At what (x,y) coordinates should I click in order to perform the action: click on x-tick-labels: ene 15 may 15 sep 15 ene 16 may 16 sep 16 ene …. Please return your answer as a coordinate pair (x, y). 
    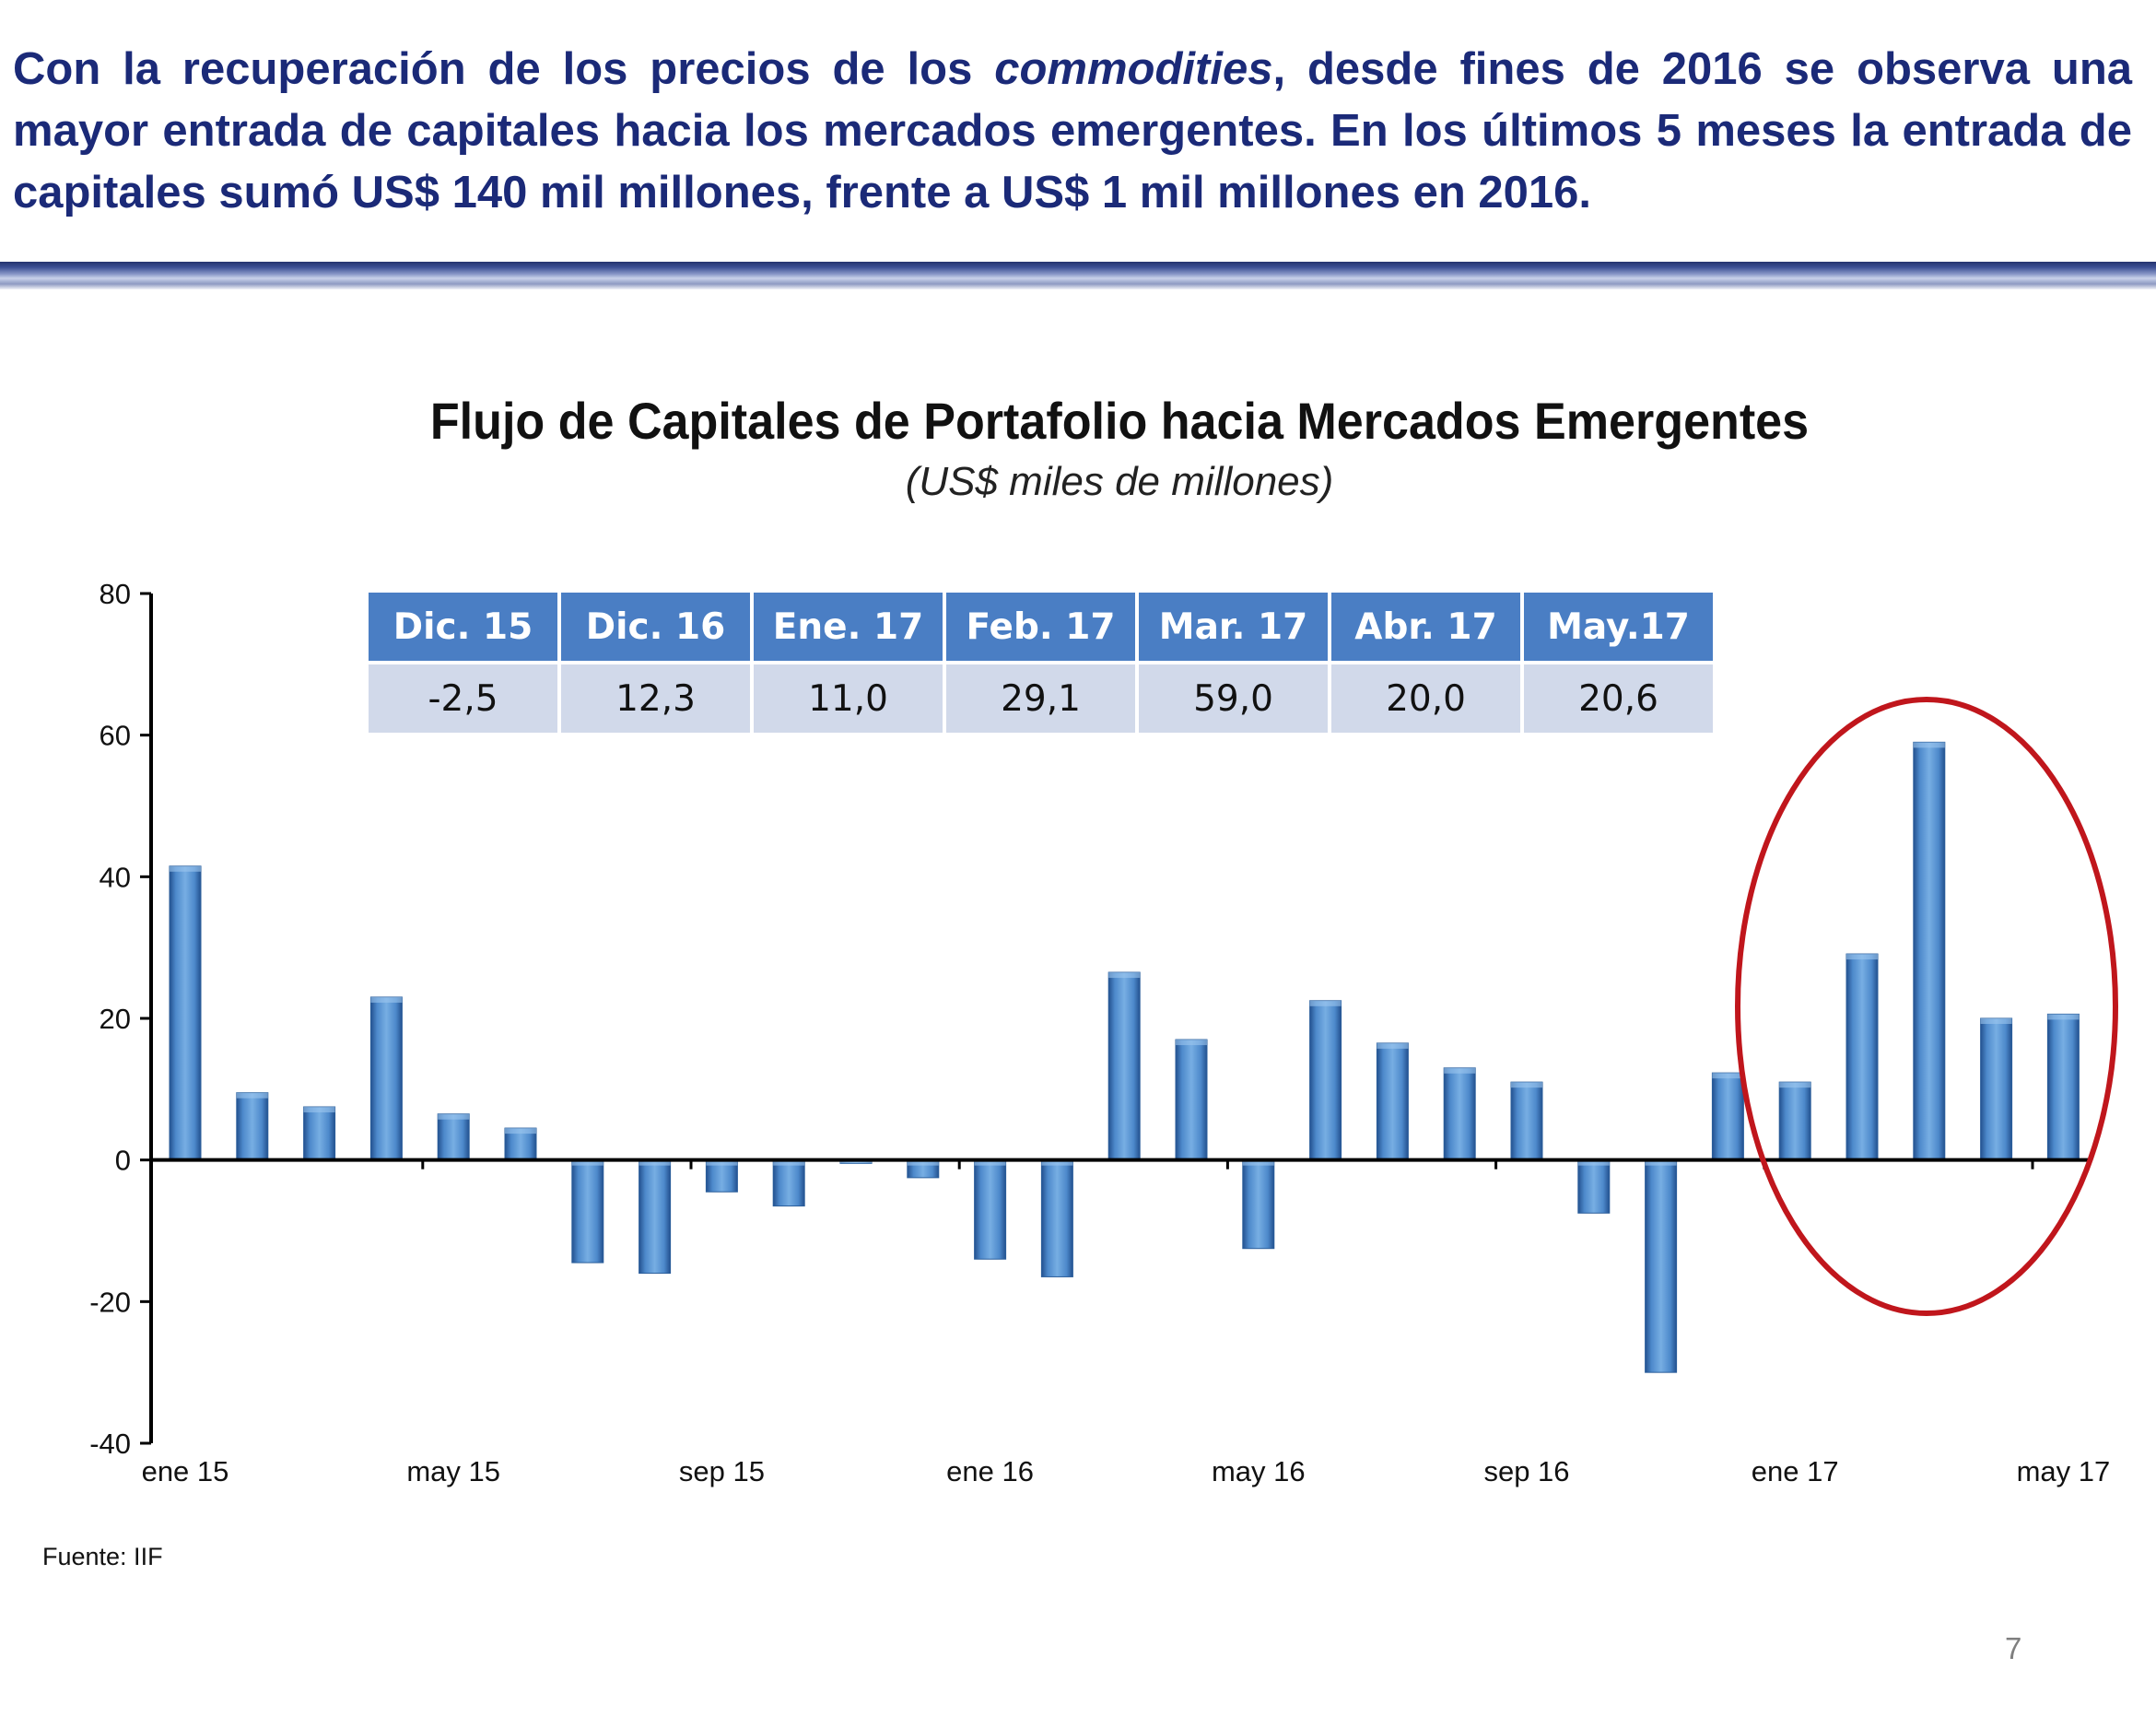
    Looking at the image, I should click on (1126, 1471).